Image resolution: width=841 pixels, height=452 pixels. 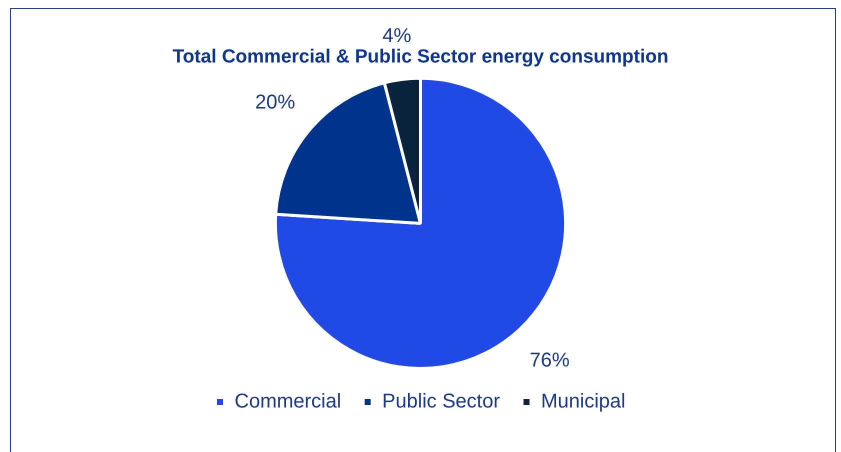 I want to click on text: Total Commercial & Public Sector energy consumption, so click(x=420, y=57).